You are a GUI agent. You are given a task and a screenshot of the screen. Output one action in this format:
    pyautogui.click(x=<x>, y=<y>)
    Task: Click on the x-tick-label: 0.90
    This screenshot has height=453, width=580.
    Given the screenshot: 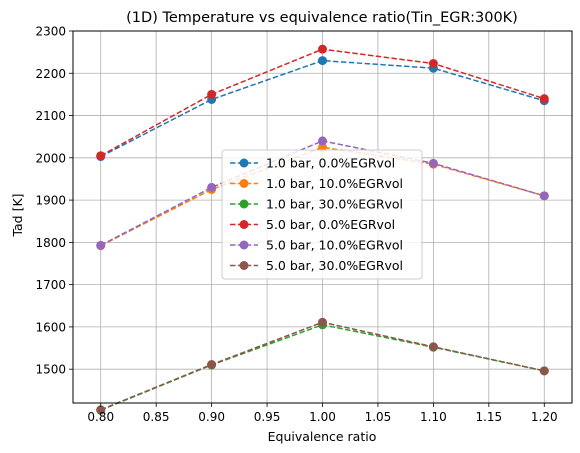 What is the action you would take?
    pyautogui.click(x=211, y=417)
    